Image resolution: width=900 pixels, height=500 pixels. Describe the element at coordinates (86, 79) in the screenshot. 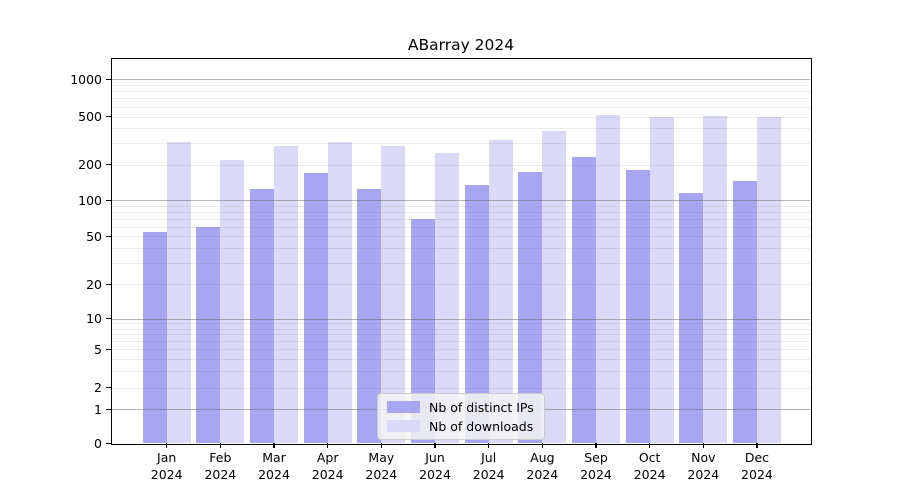

I see `y-tick-label-1000: 1000` at that location.